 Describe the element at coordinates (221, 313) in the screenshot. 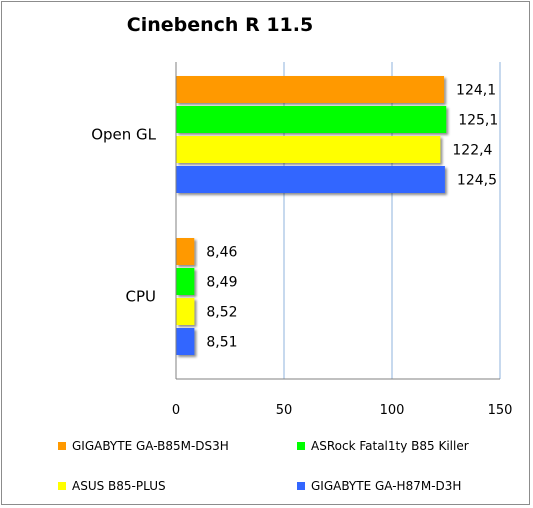

I see `data-label: 8,52` at that location.